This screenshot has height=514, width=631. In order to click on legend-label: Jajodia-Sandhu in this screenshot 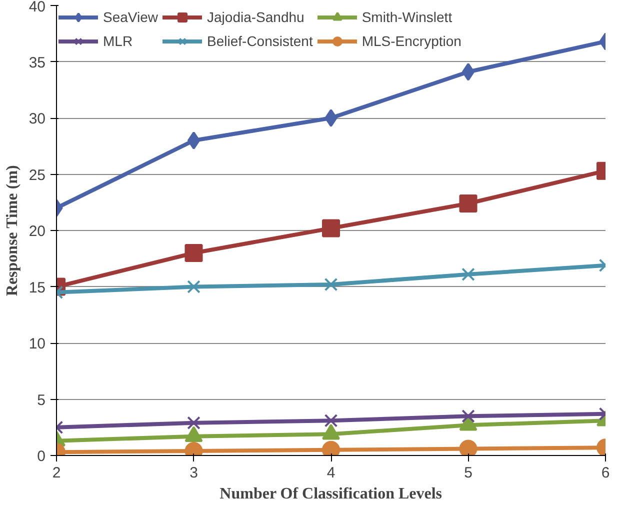, I will do `click(255, 17)`.